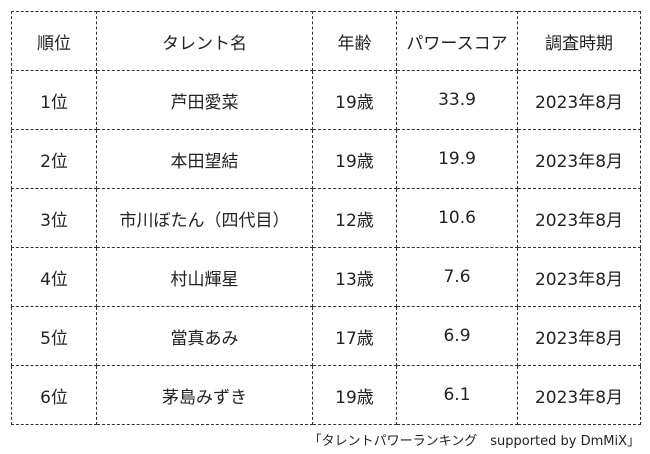  I want to click on source-caption: 「タレントパワーランキング supported by DmMiX」, so click(474, 441).